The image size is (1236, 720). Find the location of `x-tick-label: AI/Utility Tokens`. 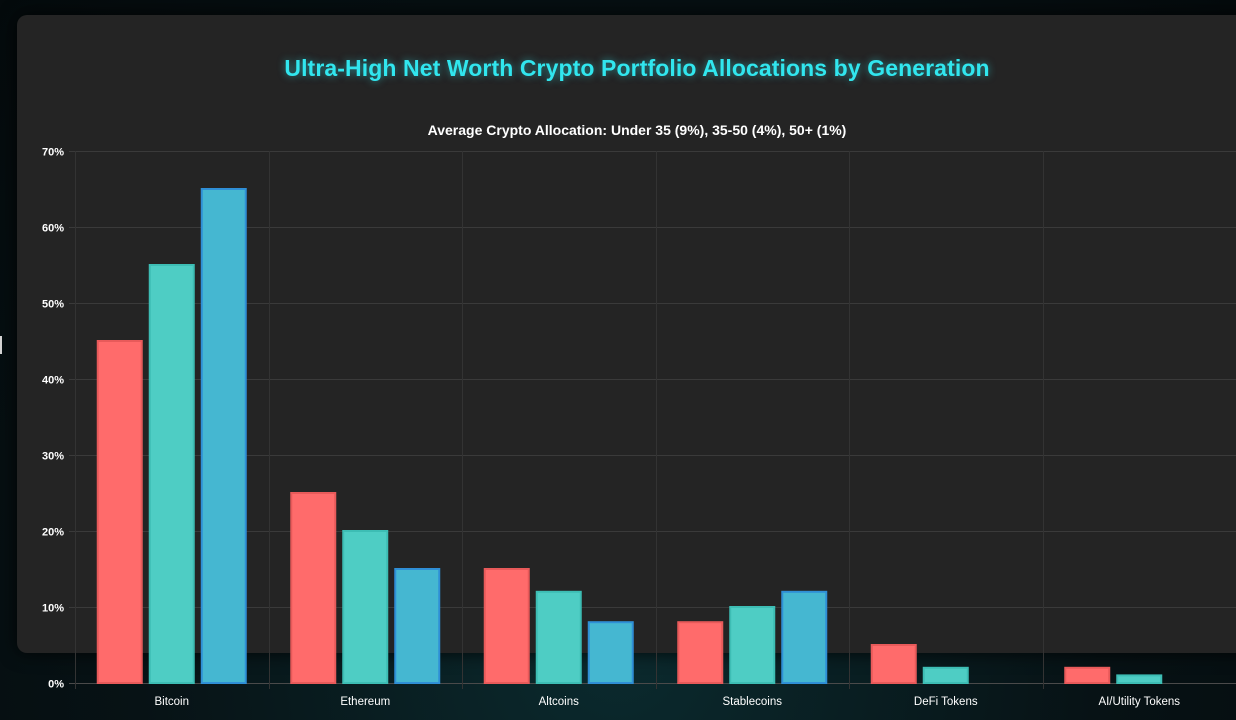

x-tick-label: AI/Utility Tokens is located at coordinates (1139, 702).